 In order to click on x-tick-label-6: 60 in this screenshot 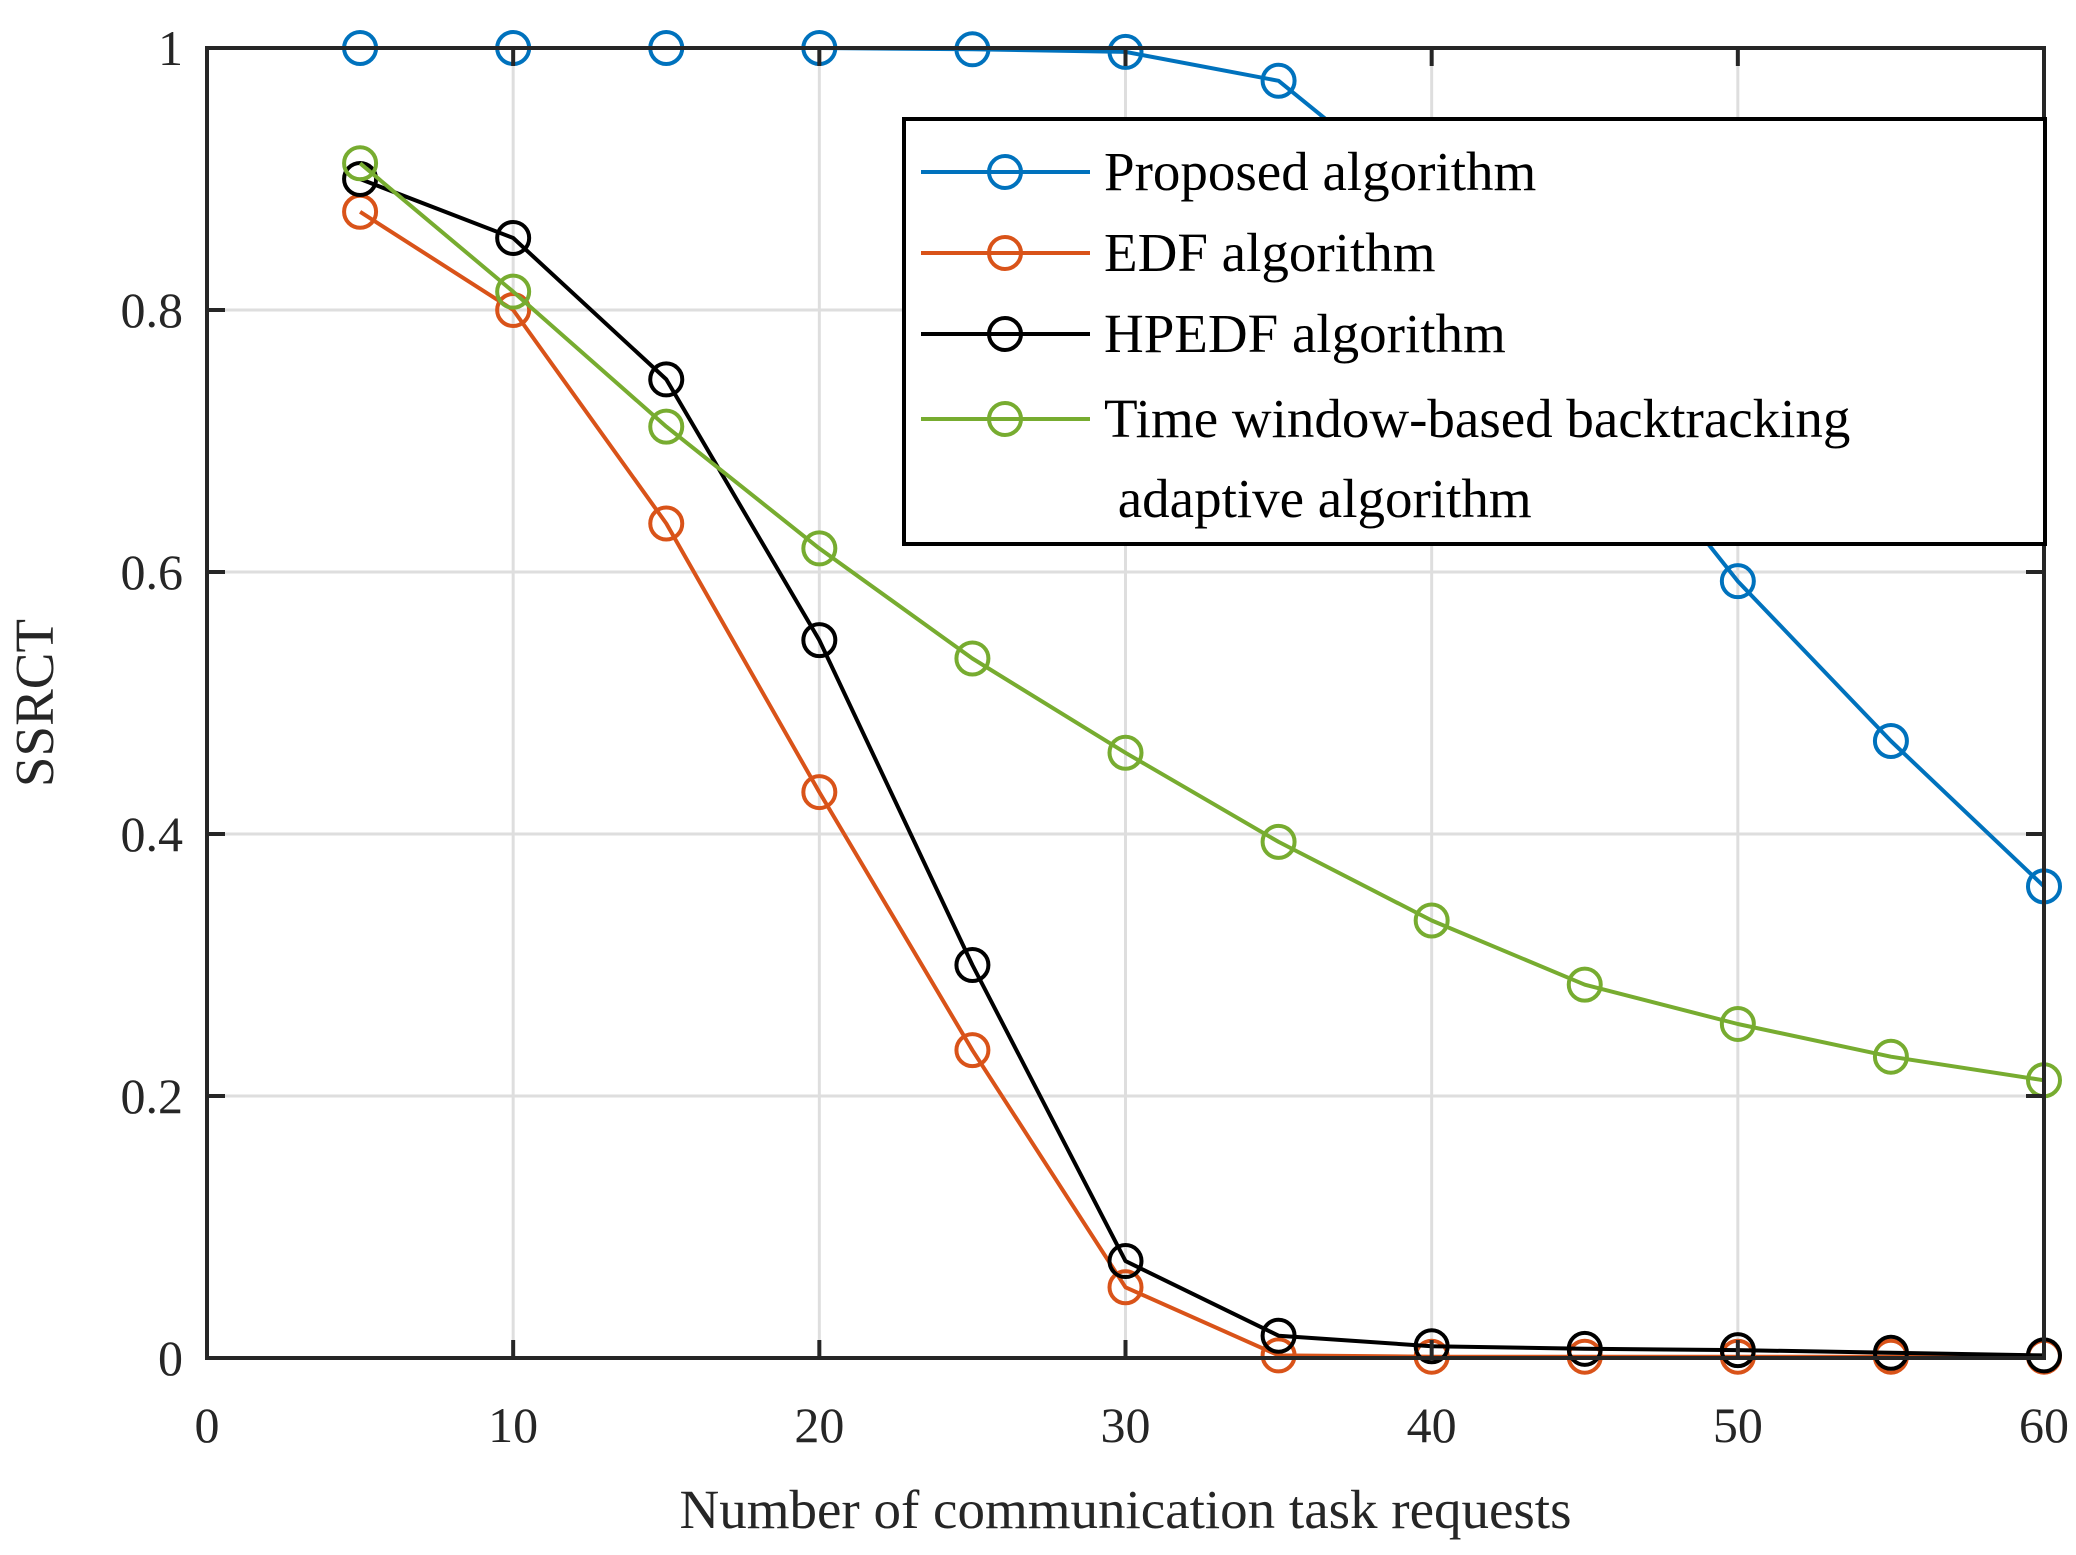, I will do `click(2044, 1425)`.